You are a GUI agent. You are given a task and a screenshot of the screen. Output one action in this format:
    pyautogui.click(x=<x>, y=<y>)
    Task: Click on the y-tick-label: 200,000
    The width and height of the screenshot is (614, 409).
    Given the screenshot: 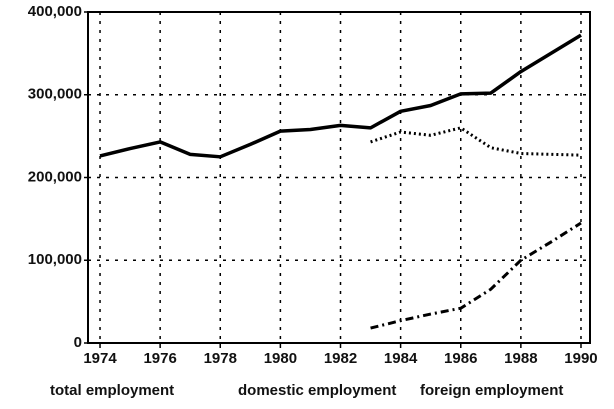 What is the action you would take?
    pyautogui.click(x=55, y=176)
    